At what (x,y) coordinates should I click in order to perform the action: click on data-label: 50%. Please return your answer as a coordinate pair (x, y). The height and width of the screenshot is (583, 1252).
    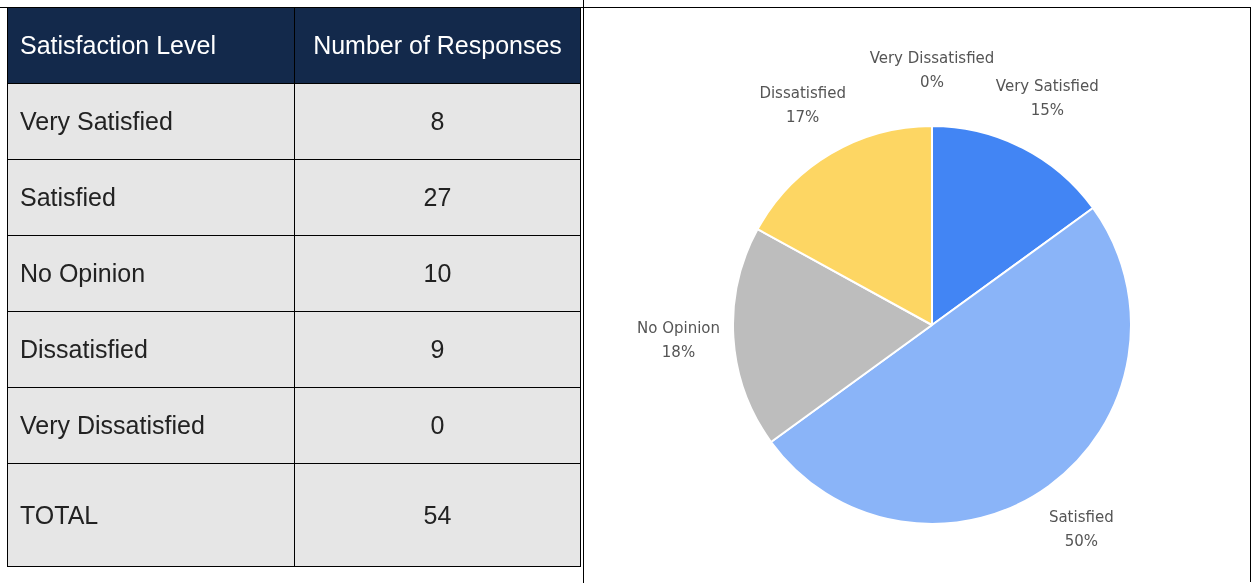
    Looking at the image, I should click on (1081, 541).